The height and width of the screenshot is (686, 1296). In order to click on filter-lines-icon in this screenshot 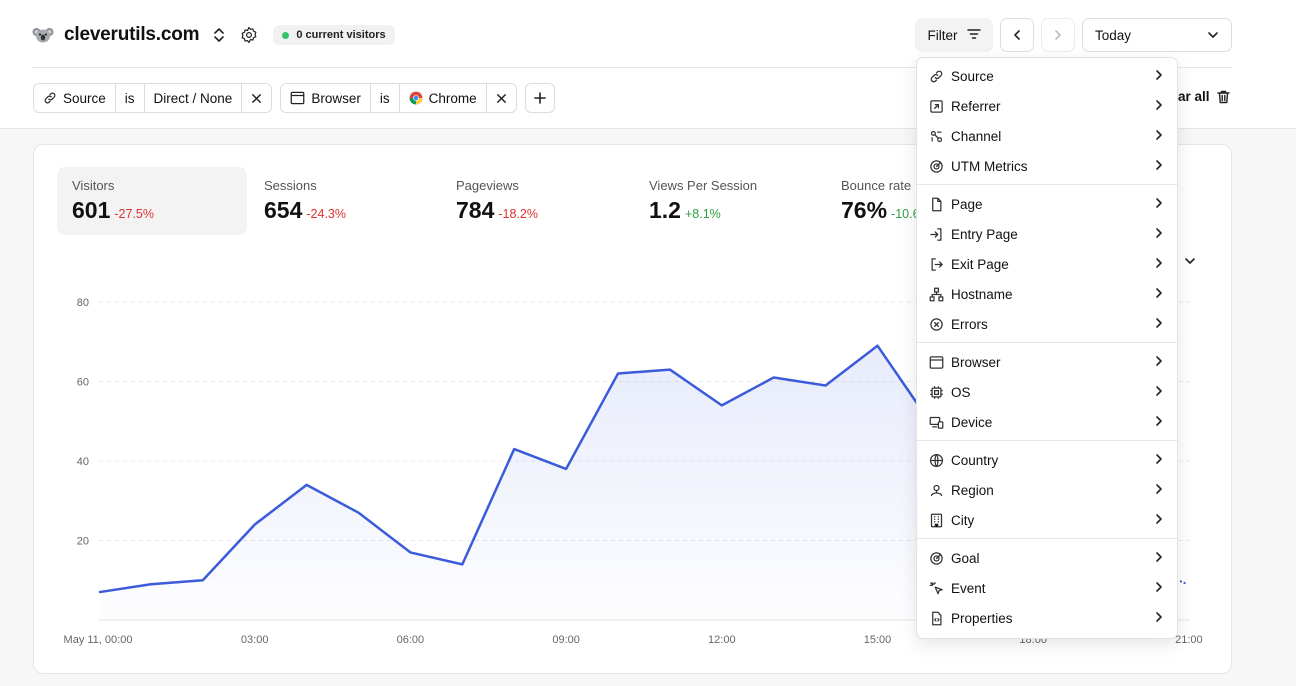, I will do `click(973, 35)`.